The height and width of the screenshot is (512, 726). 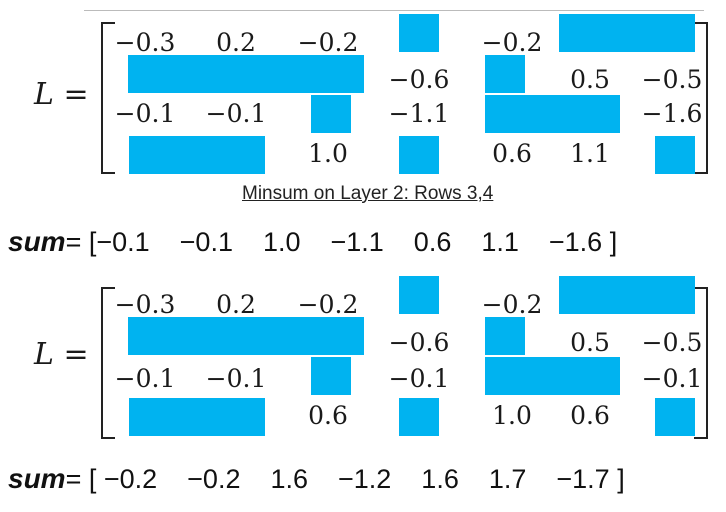 I want to click on matrix1-right-bracket, so click(x=701, y=98).